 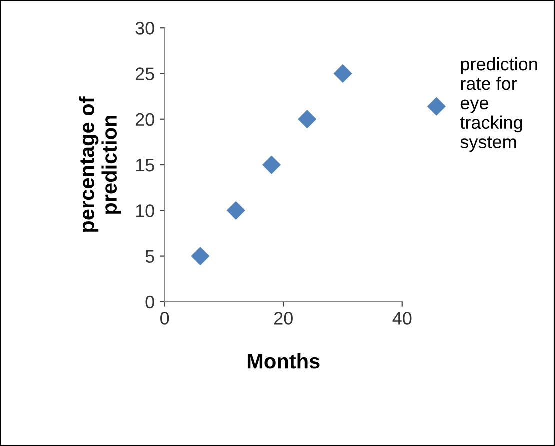 I want to click on y-tick-label: 30, so click(x=145, y=28).